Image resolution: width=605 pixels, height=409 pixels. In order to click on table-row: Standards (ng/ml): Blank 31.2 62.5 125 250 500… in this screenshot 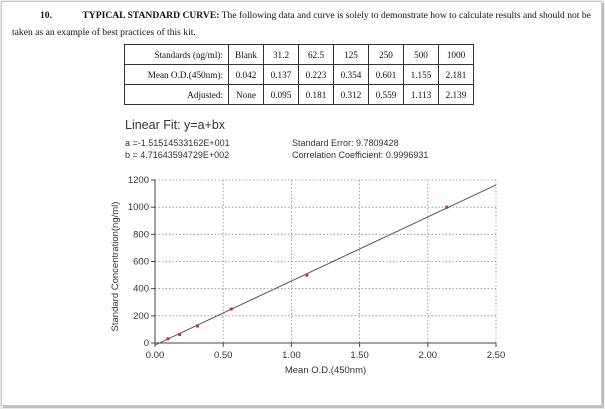, I will do `click(299, 54)`.